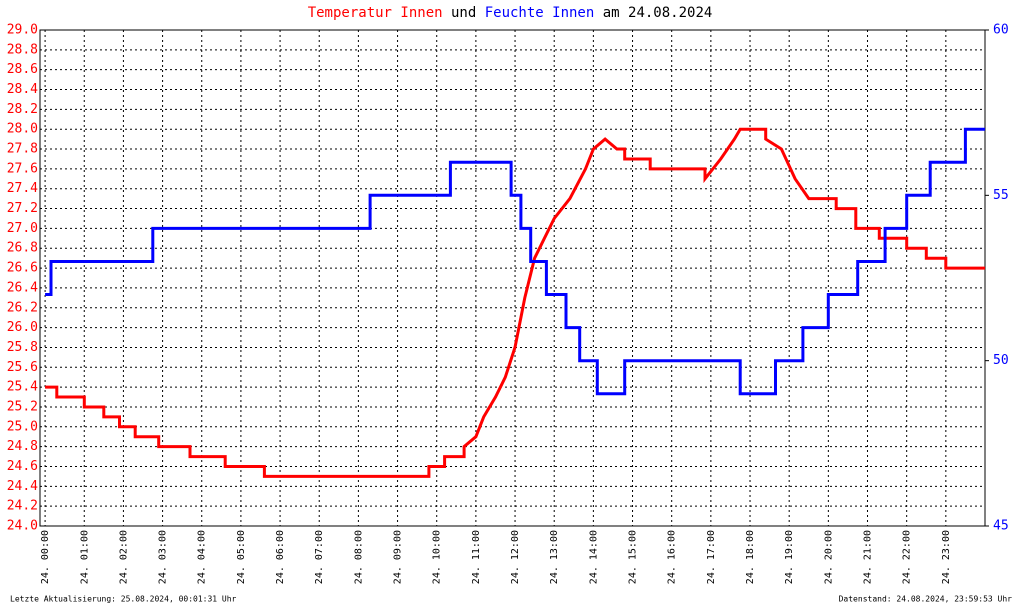 The height and width of the screenshot is (606, 1020). What do you see at coordinates (358, 557) in the screenshot?
I see `x-tick-label: 24. 08:00` at bounding box center [358, 557].